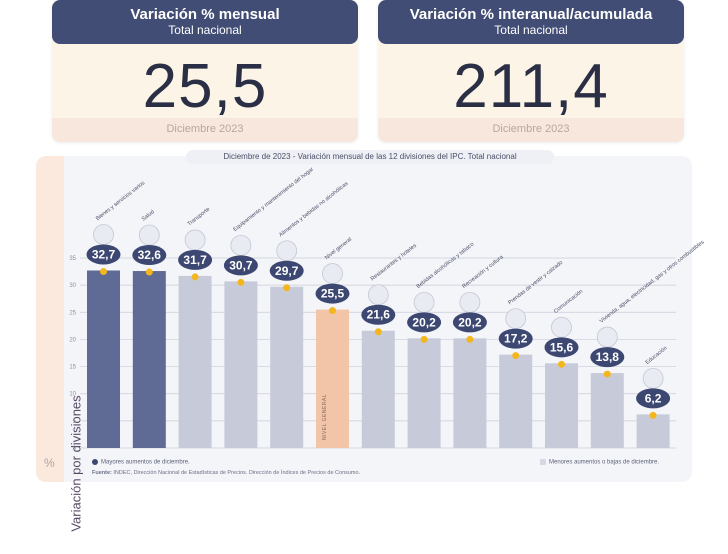 The image size is (728, 554). What do you see at coordinates (568, 302) in the screenshot?
I see `category-label: Comunicación` at bounding box center [568, 302].